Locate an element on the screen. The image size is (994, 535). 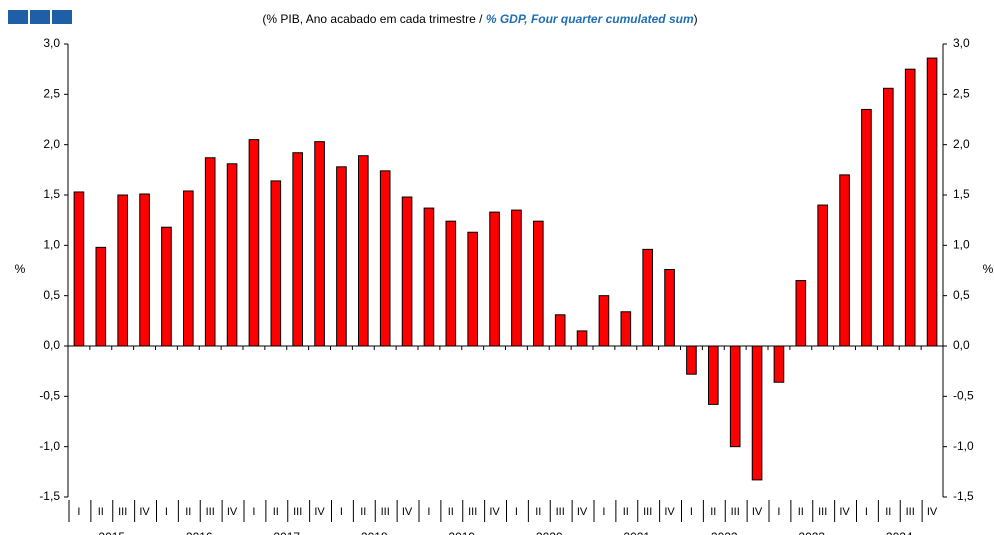
y-tick-label: 2,5 is located at coordinates (51, 94).